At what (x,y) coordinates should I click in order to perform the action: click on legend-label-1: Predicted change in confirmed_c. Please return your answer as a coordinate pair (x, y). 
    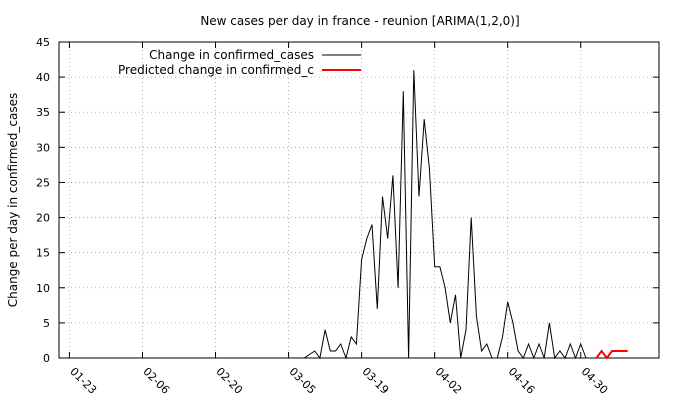
    Looking at the image, I should click on (216, 70).